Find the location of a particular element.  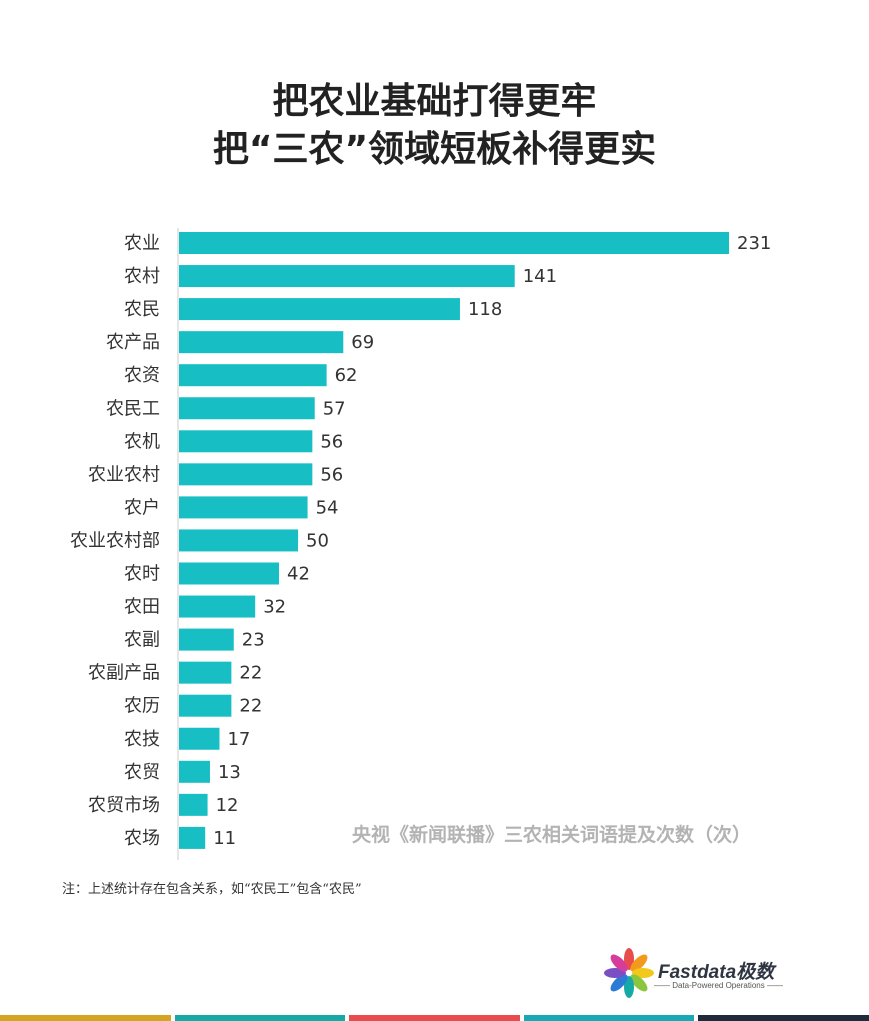

value-label: 42 is located at coordinates (298, 574).